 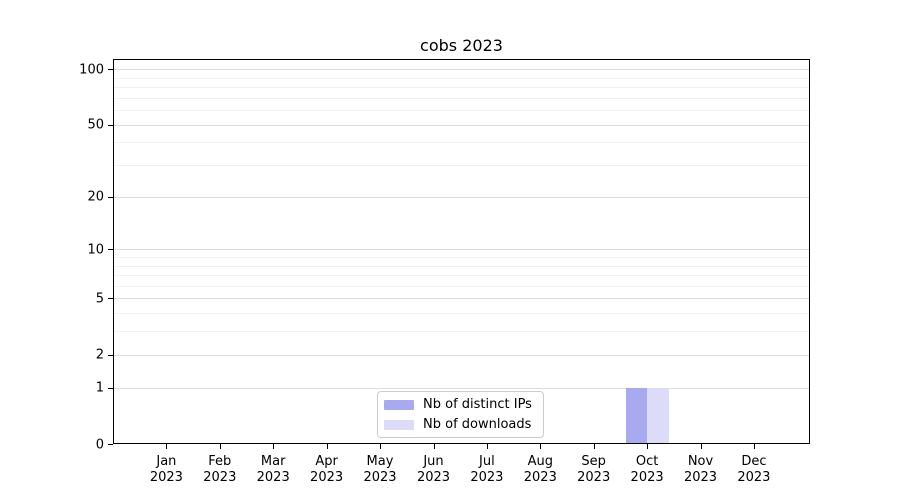 What do you see at coordinates (700, 469) in the screenshot?
I see `x-tick-label-nov: Nov 2023` at bounding box center [700, 469].